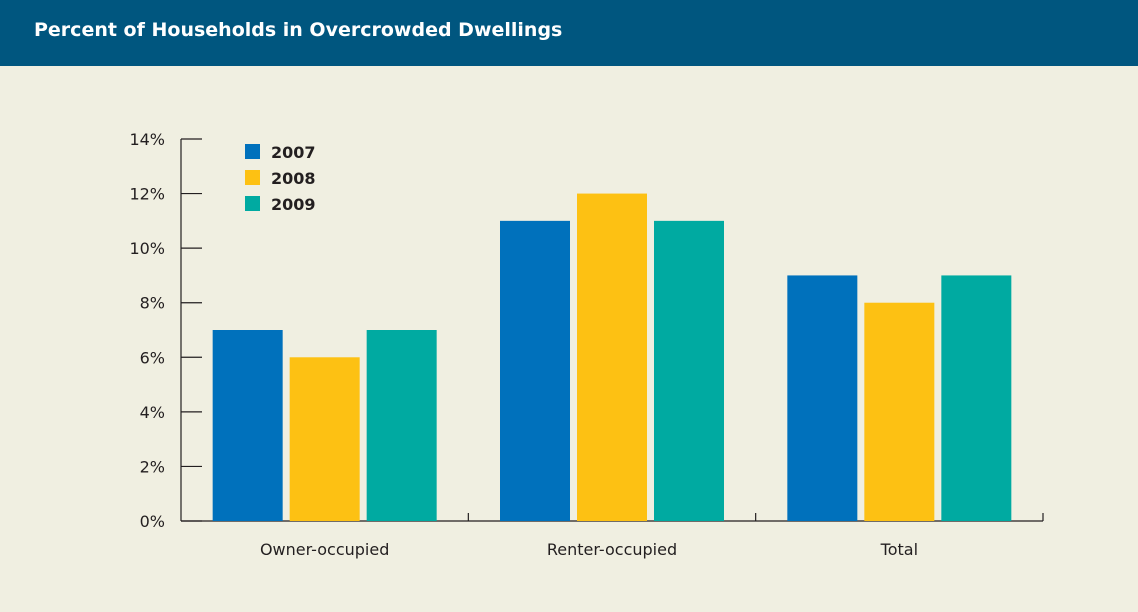 The image size is (1138, 612). What do you see at coordinates (324, 549) in the screenshot?
I see `x-tick-label: Owner-occupied` at bounding box center [324, 549].